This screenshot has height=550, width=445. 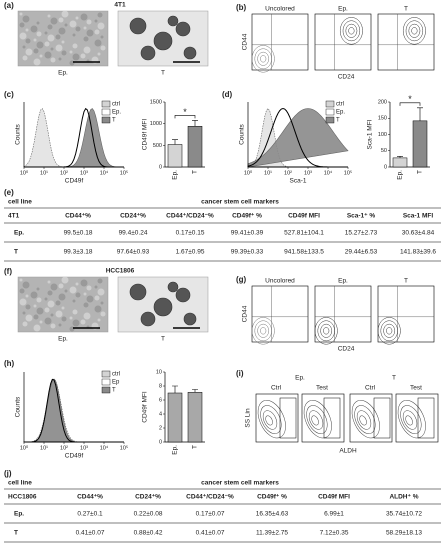 I want to click on table-cell: 11.39±2.75, so click(x=272, y=533).